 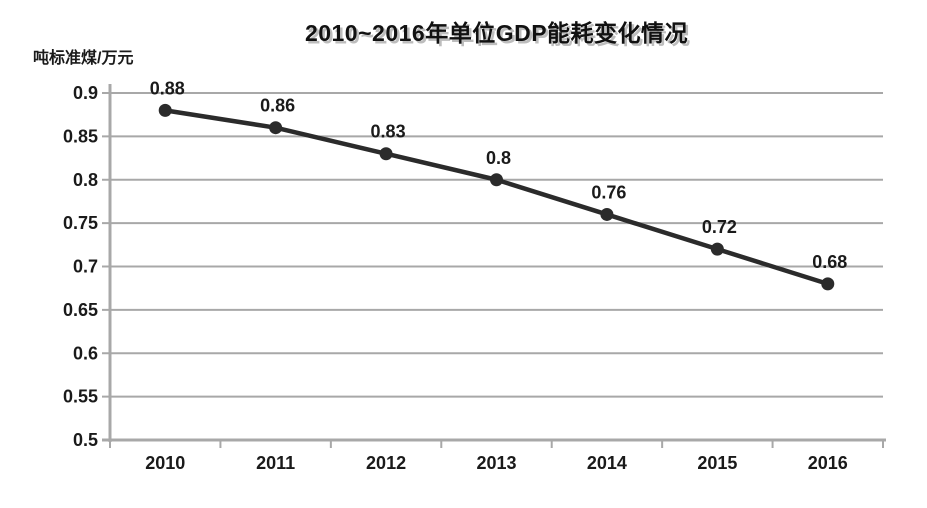 What do you see at coordinates (80, 136) in the screenshot?
I see `y-axis-tick-label: 0.85` at bounding box center [80, 136].